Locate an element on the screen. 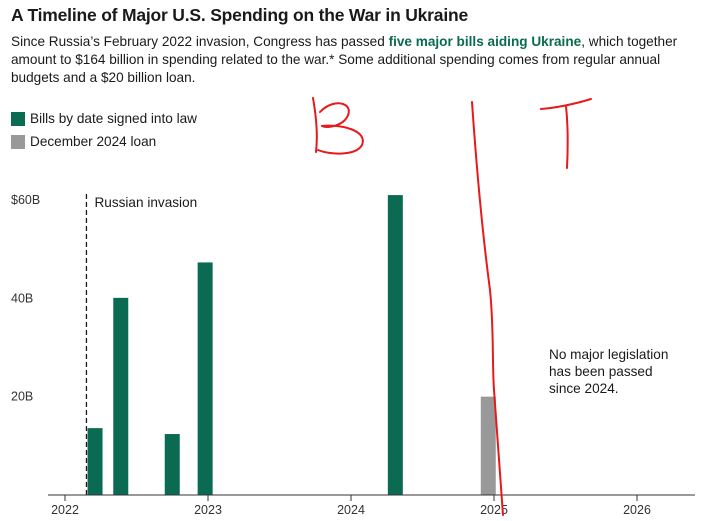 Image resolution: width=713 pixels, height=521 pixels. legend-item-loan: December 2024 loan is located at coordinates (83, 141).